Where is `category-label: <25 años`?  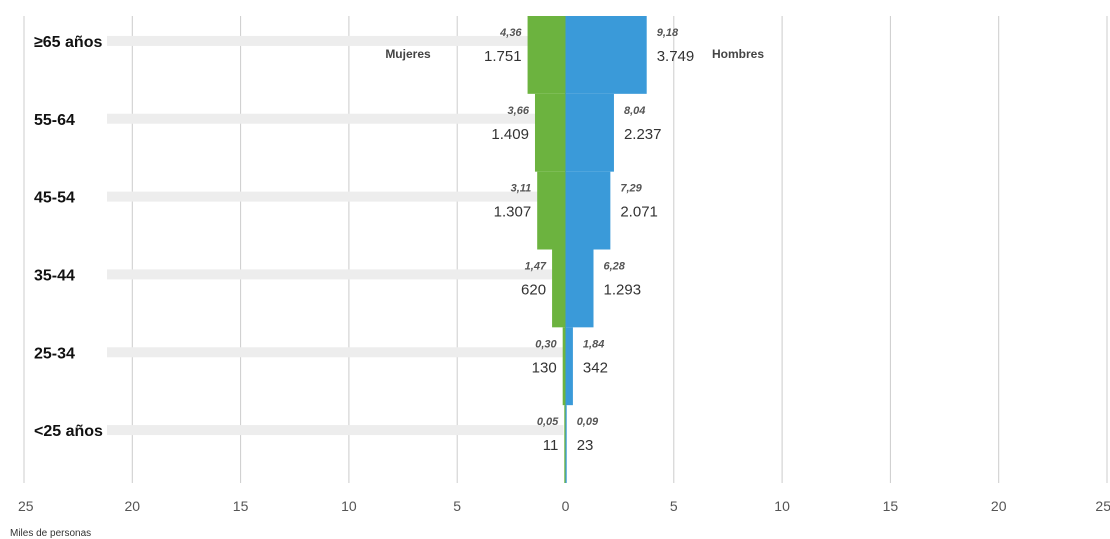
category-label: <25 años is located at coordinates (68, 431).